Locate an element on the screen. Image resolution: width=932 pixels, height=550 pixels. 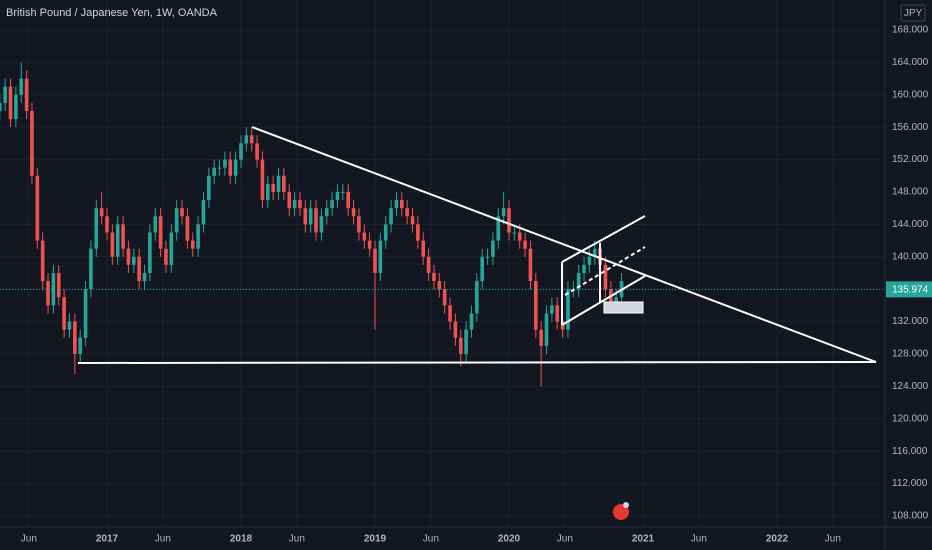
y-tick-label: 164.000 is located at coordinates (910, 62).